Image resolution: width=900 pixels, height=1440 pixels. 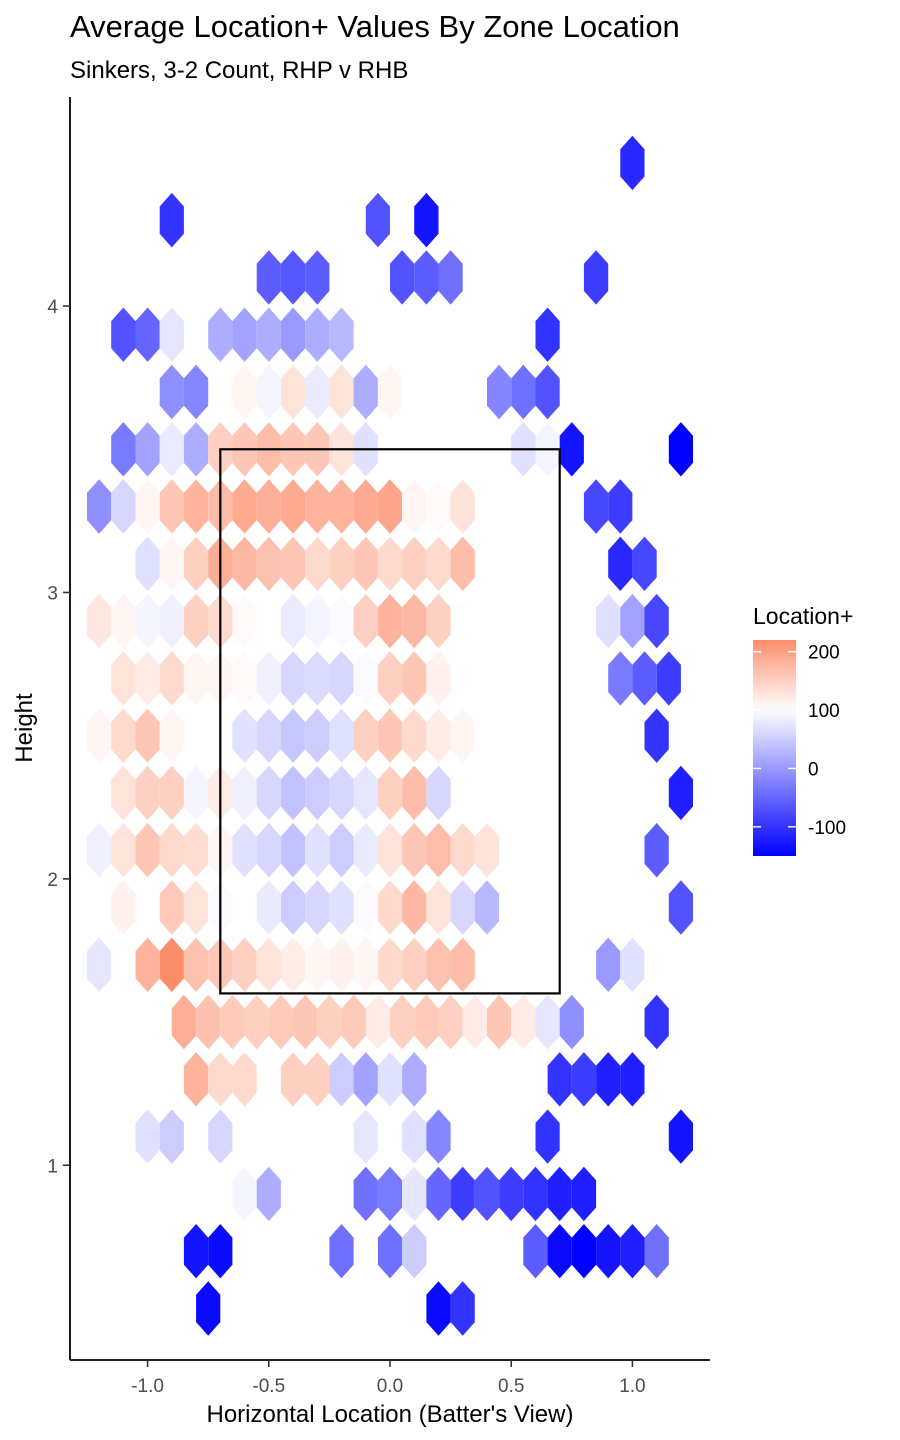 What do you see at coordinates (824, 711) in the screenshot?
I see `legend-tick-label: 100` at bounding box center [824, 711].